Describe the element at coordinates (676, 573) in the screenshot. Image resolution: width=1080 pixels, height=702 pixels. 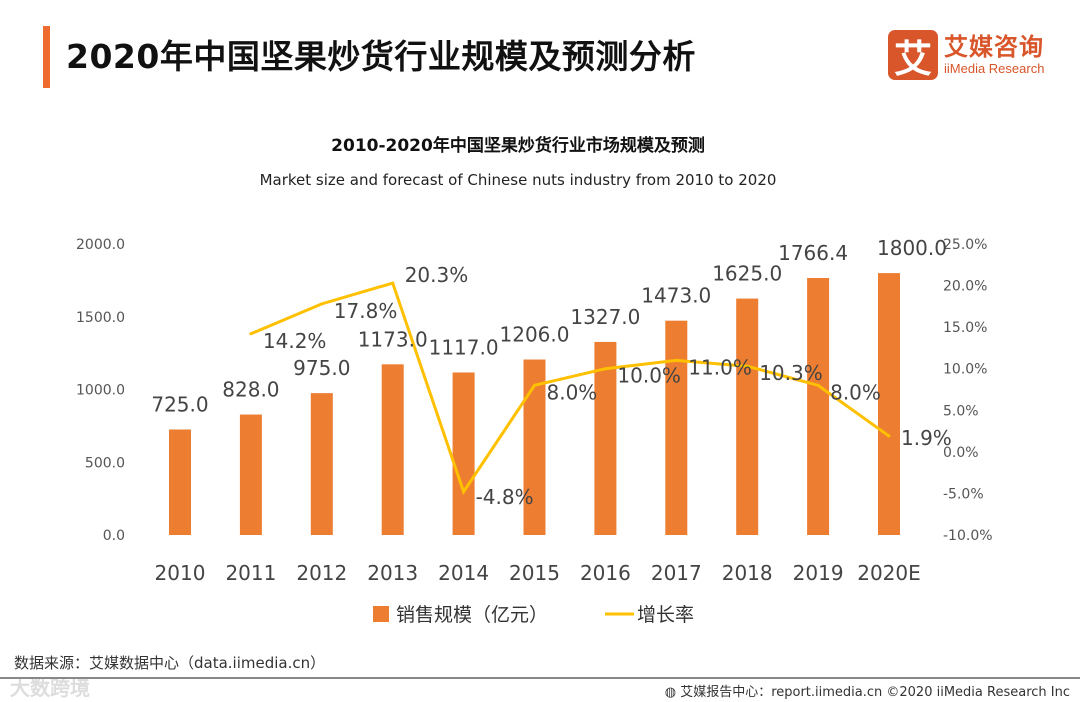
I see `x-tick-label: 2017` at that location.